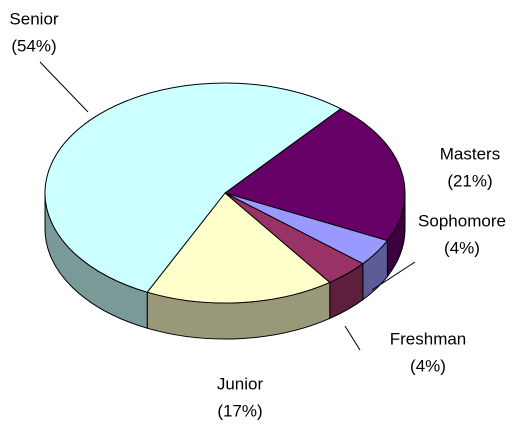 The image size is (524, 429). What do you see at coordinates (462, 220) in the screenshot?
I see `data-label-name: Sophomore` at bounding box center [462, 220].